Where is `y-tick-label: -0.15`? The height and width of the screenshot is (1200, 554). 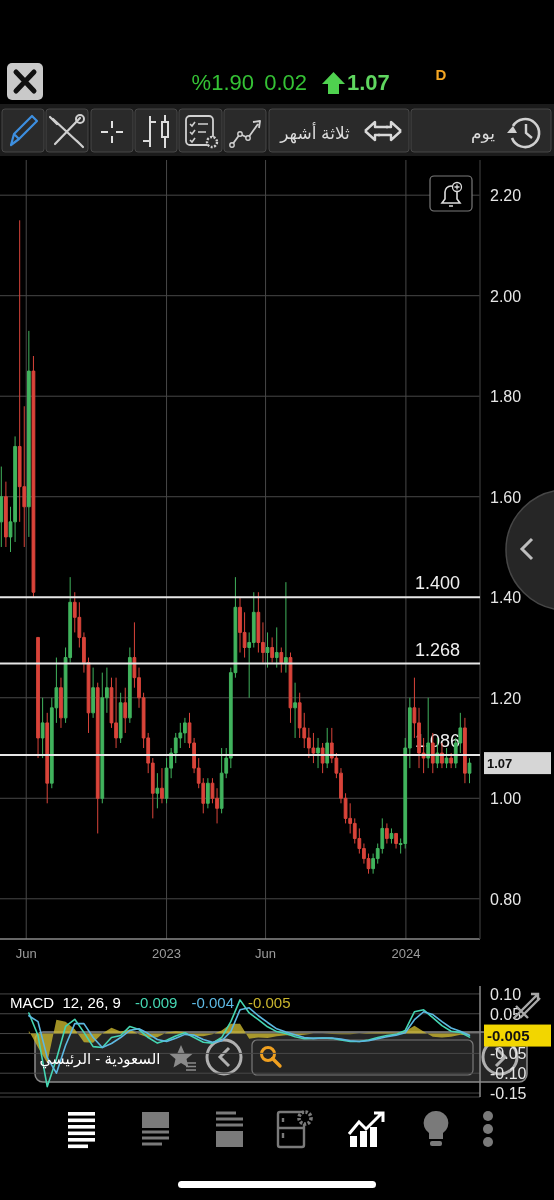
y-tick-label: -0.15 is located at coordinates (508, 1094).